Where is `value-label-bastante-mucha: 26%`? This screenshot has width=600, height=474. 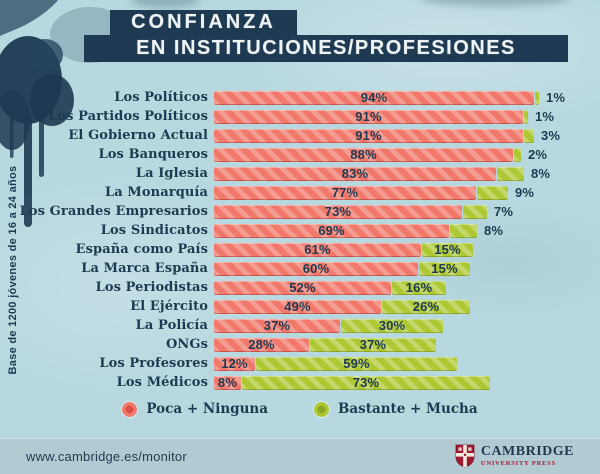
value-label-bastante-mucha: 26% is located at coordinates (426, 306).